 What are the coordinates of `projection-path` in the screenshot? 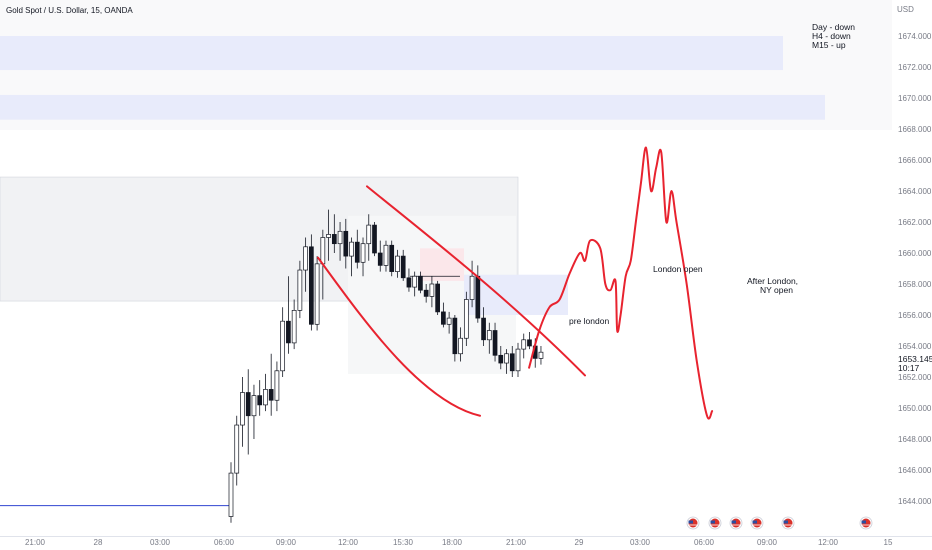 It's located at (621, 283).